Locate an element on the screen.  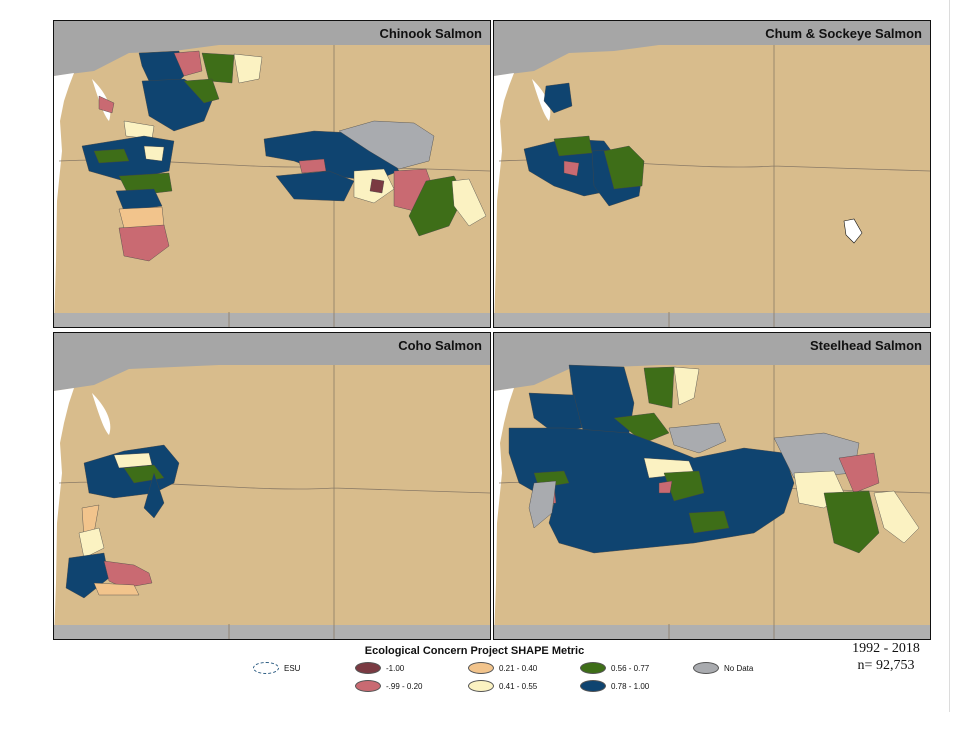
legend-item: No Data is located at coordinates (723, 668).